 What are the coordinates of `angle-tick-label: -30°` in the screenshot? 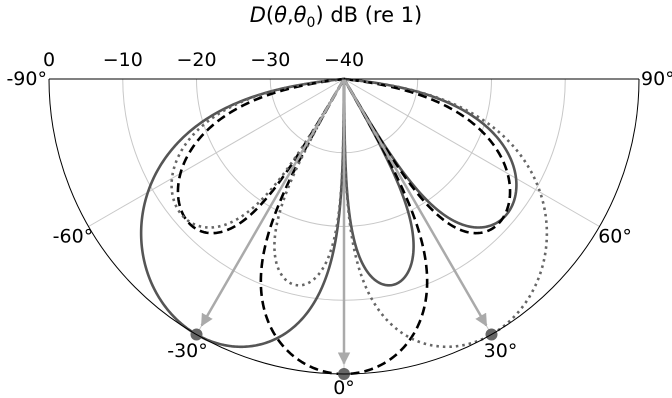 It's located at (187, 351).